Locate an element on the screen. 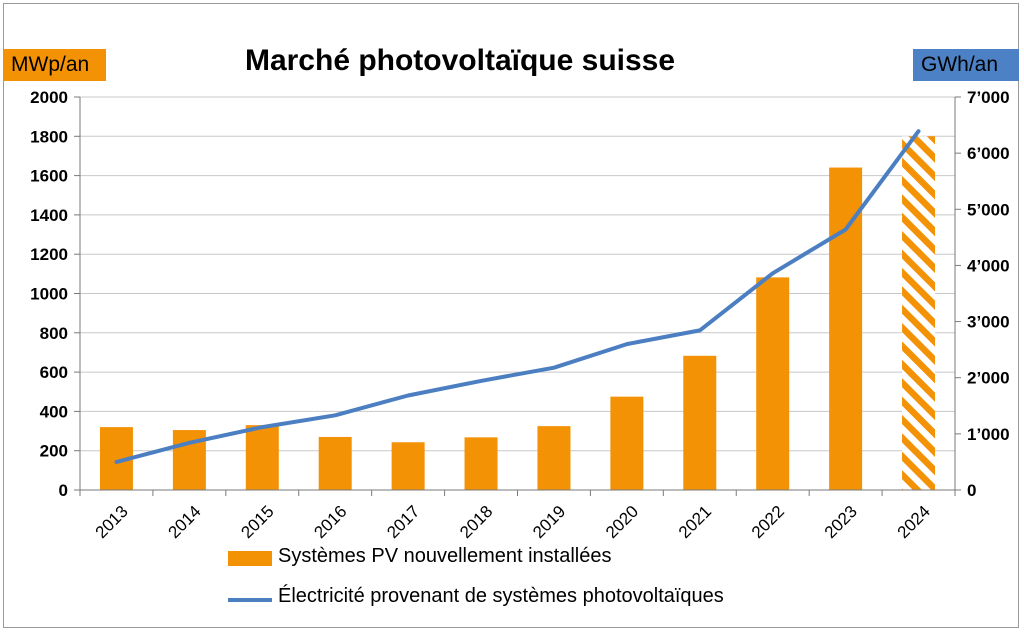 The width and height of the screenshot is (1024, 633). bar-2017 is located at coordinates (408, 466).